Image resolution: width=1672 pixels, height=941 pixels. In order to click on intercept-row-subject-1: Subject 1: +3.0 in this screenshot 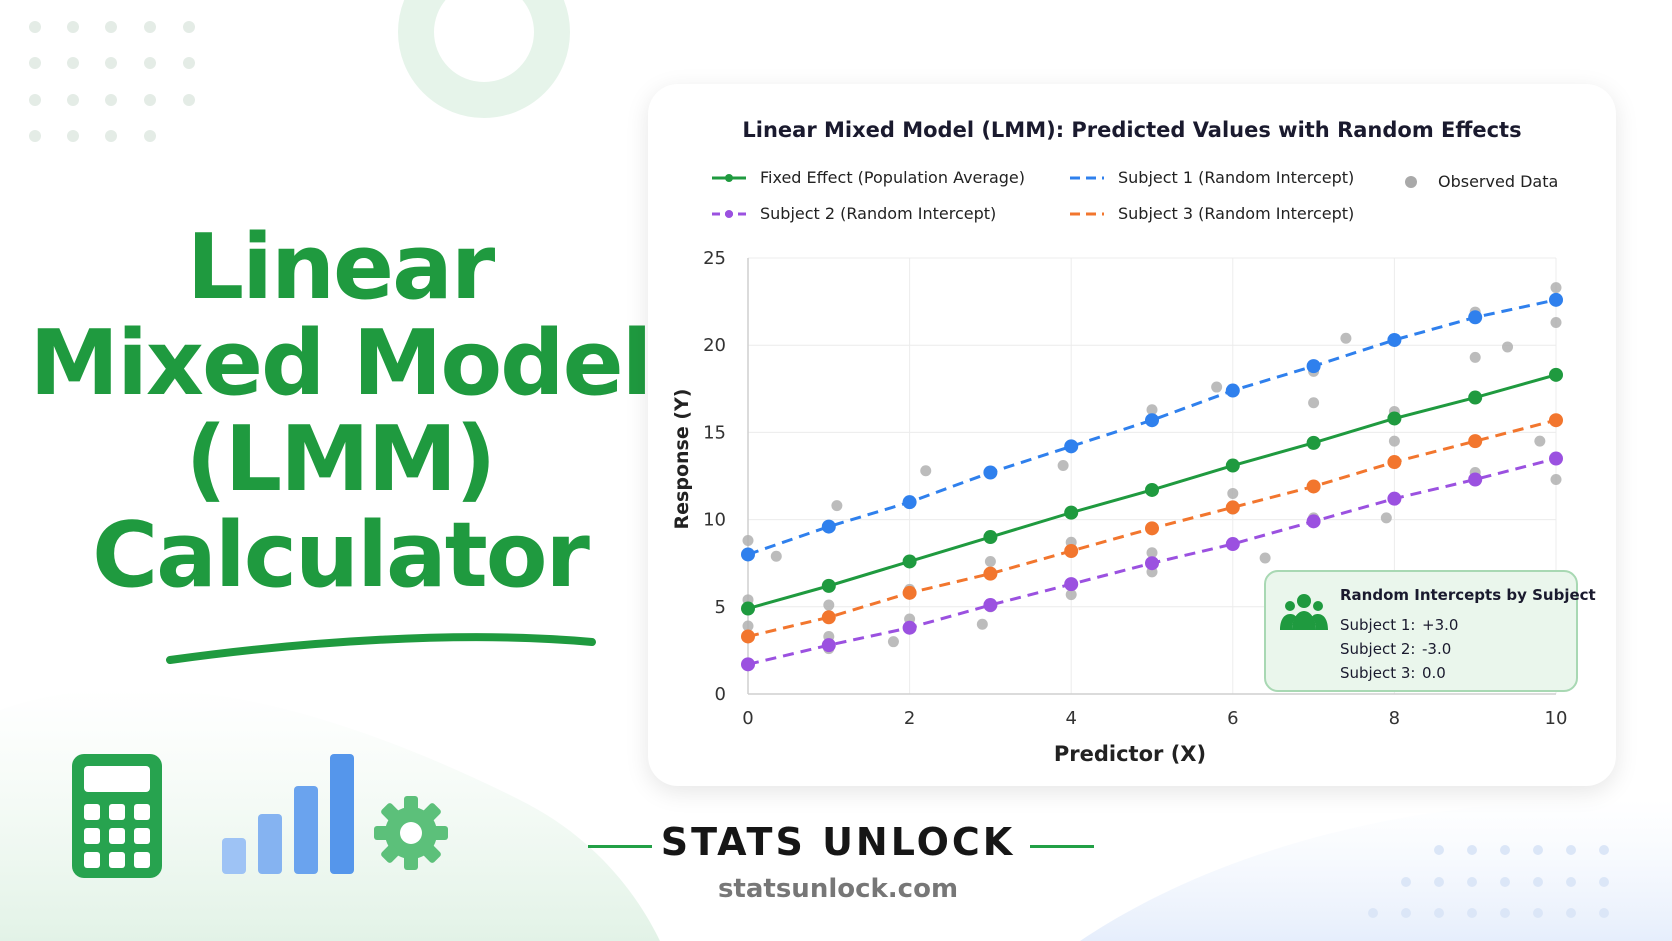, I will do `click(1399, 625)`.